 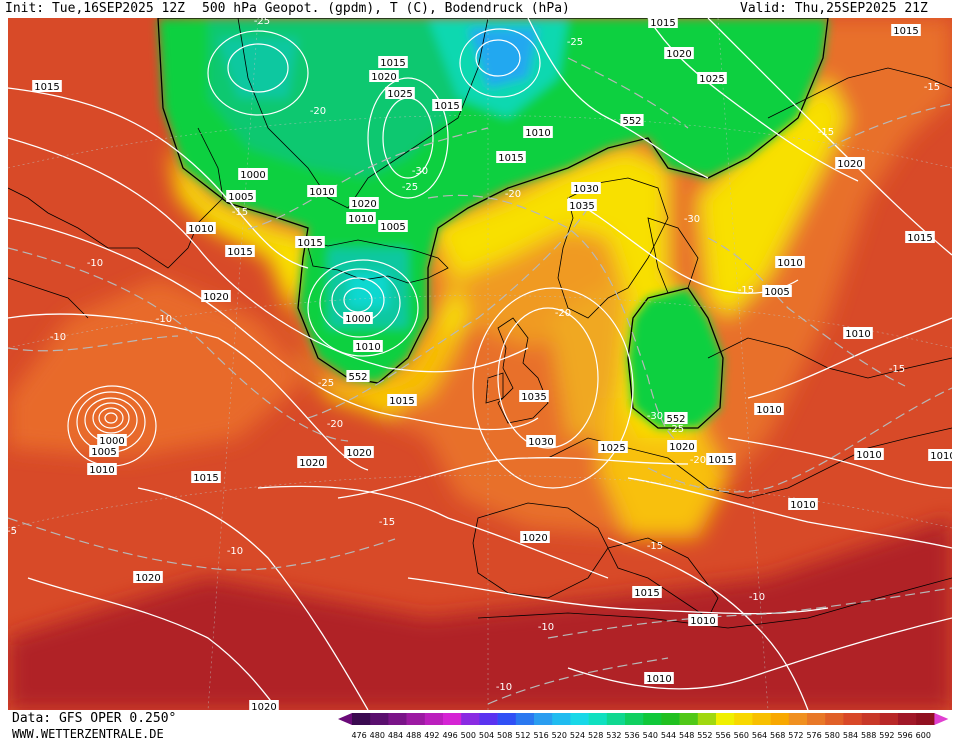 I want to click on scale-tick-label: 596, so click(x=904, y=735).